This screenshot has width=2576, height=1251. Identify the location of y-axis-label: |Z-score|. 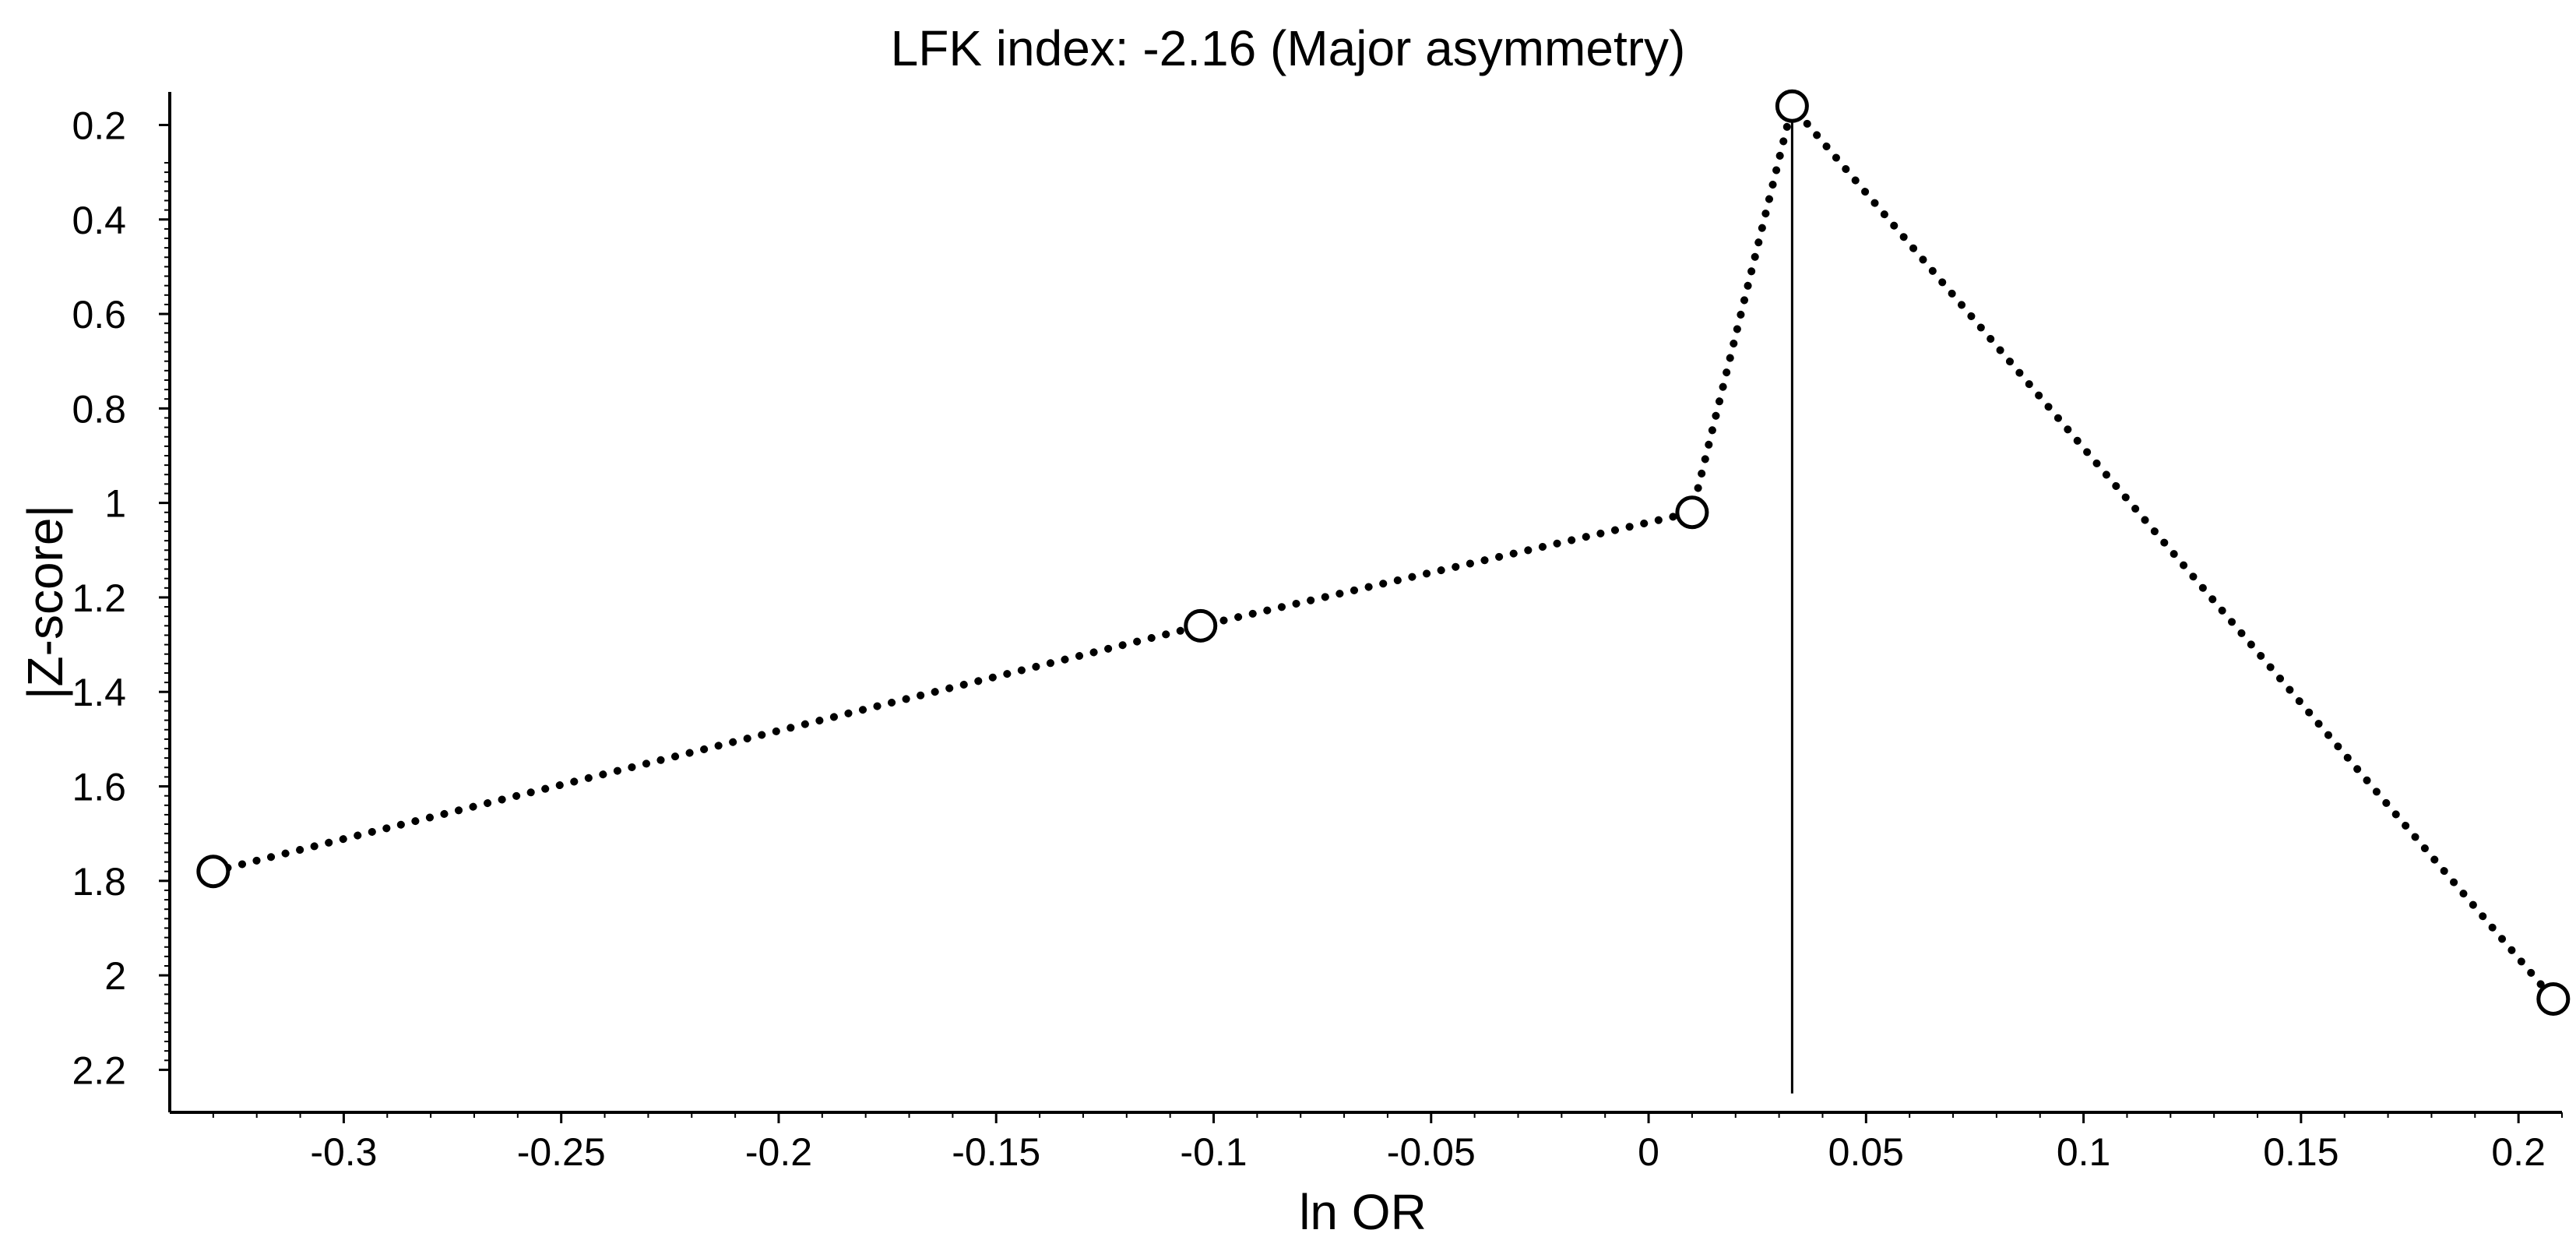
(45, 603).